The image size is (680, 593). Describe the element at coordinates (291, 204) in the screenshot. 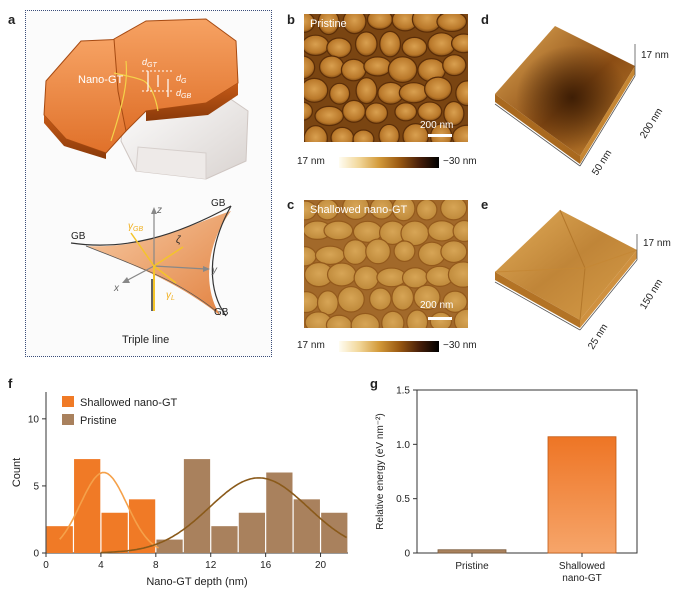

I see `panel-letter-c: c` at that location.